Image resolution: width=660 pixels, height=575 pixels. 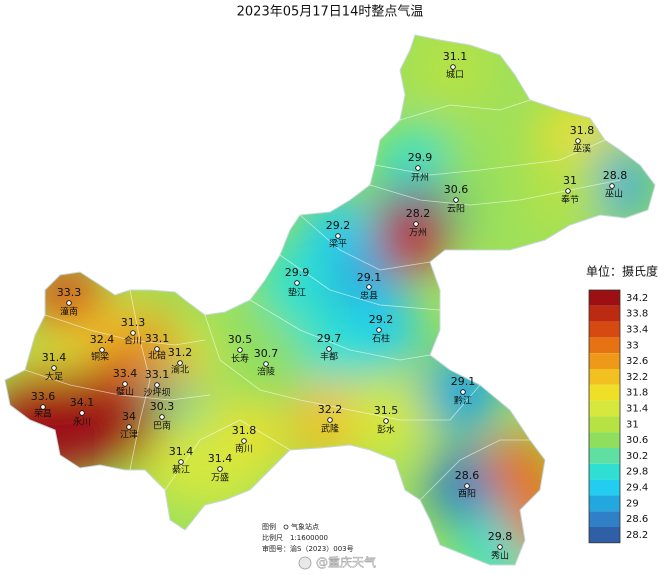 I want to click on station-value: 30.3, so click(x=162, y=406).